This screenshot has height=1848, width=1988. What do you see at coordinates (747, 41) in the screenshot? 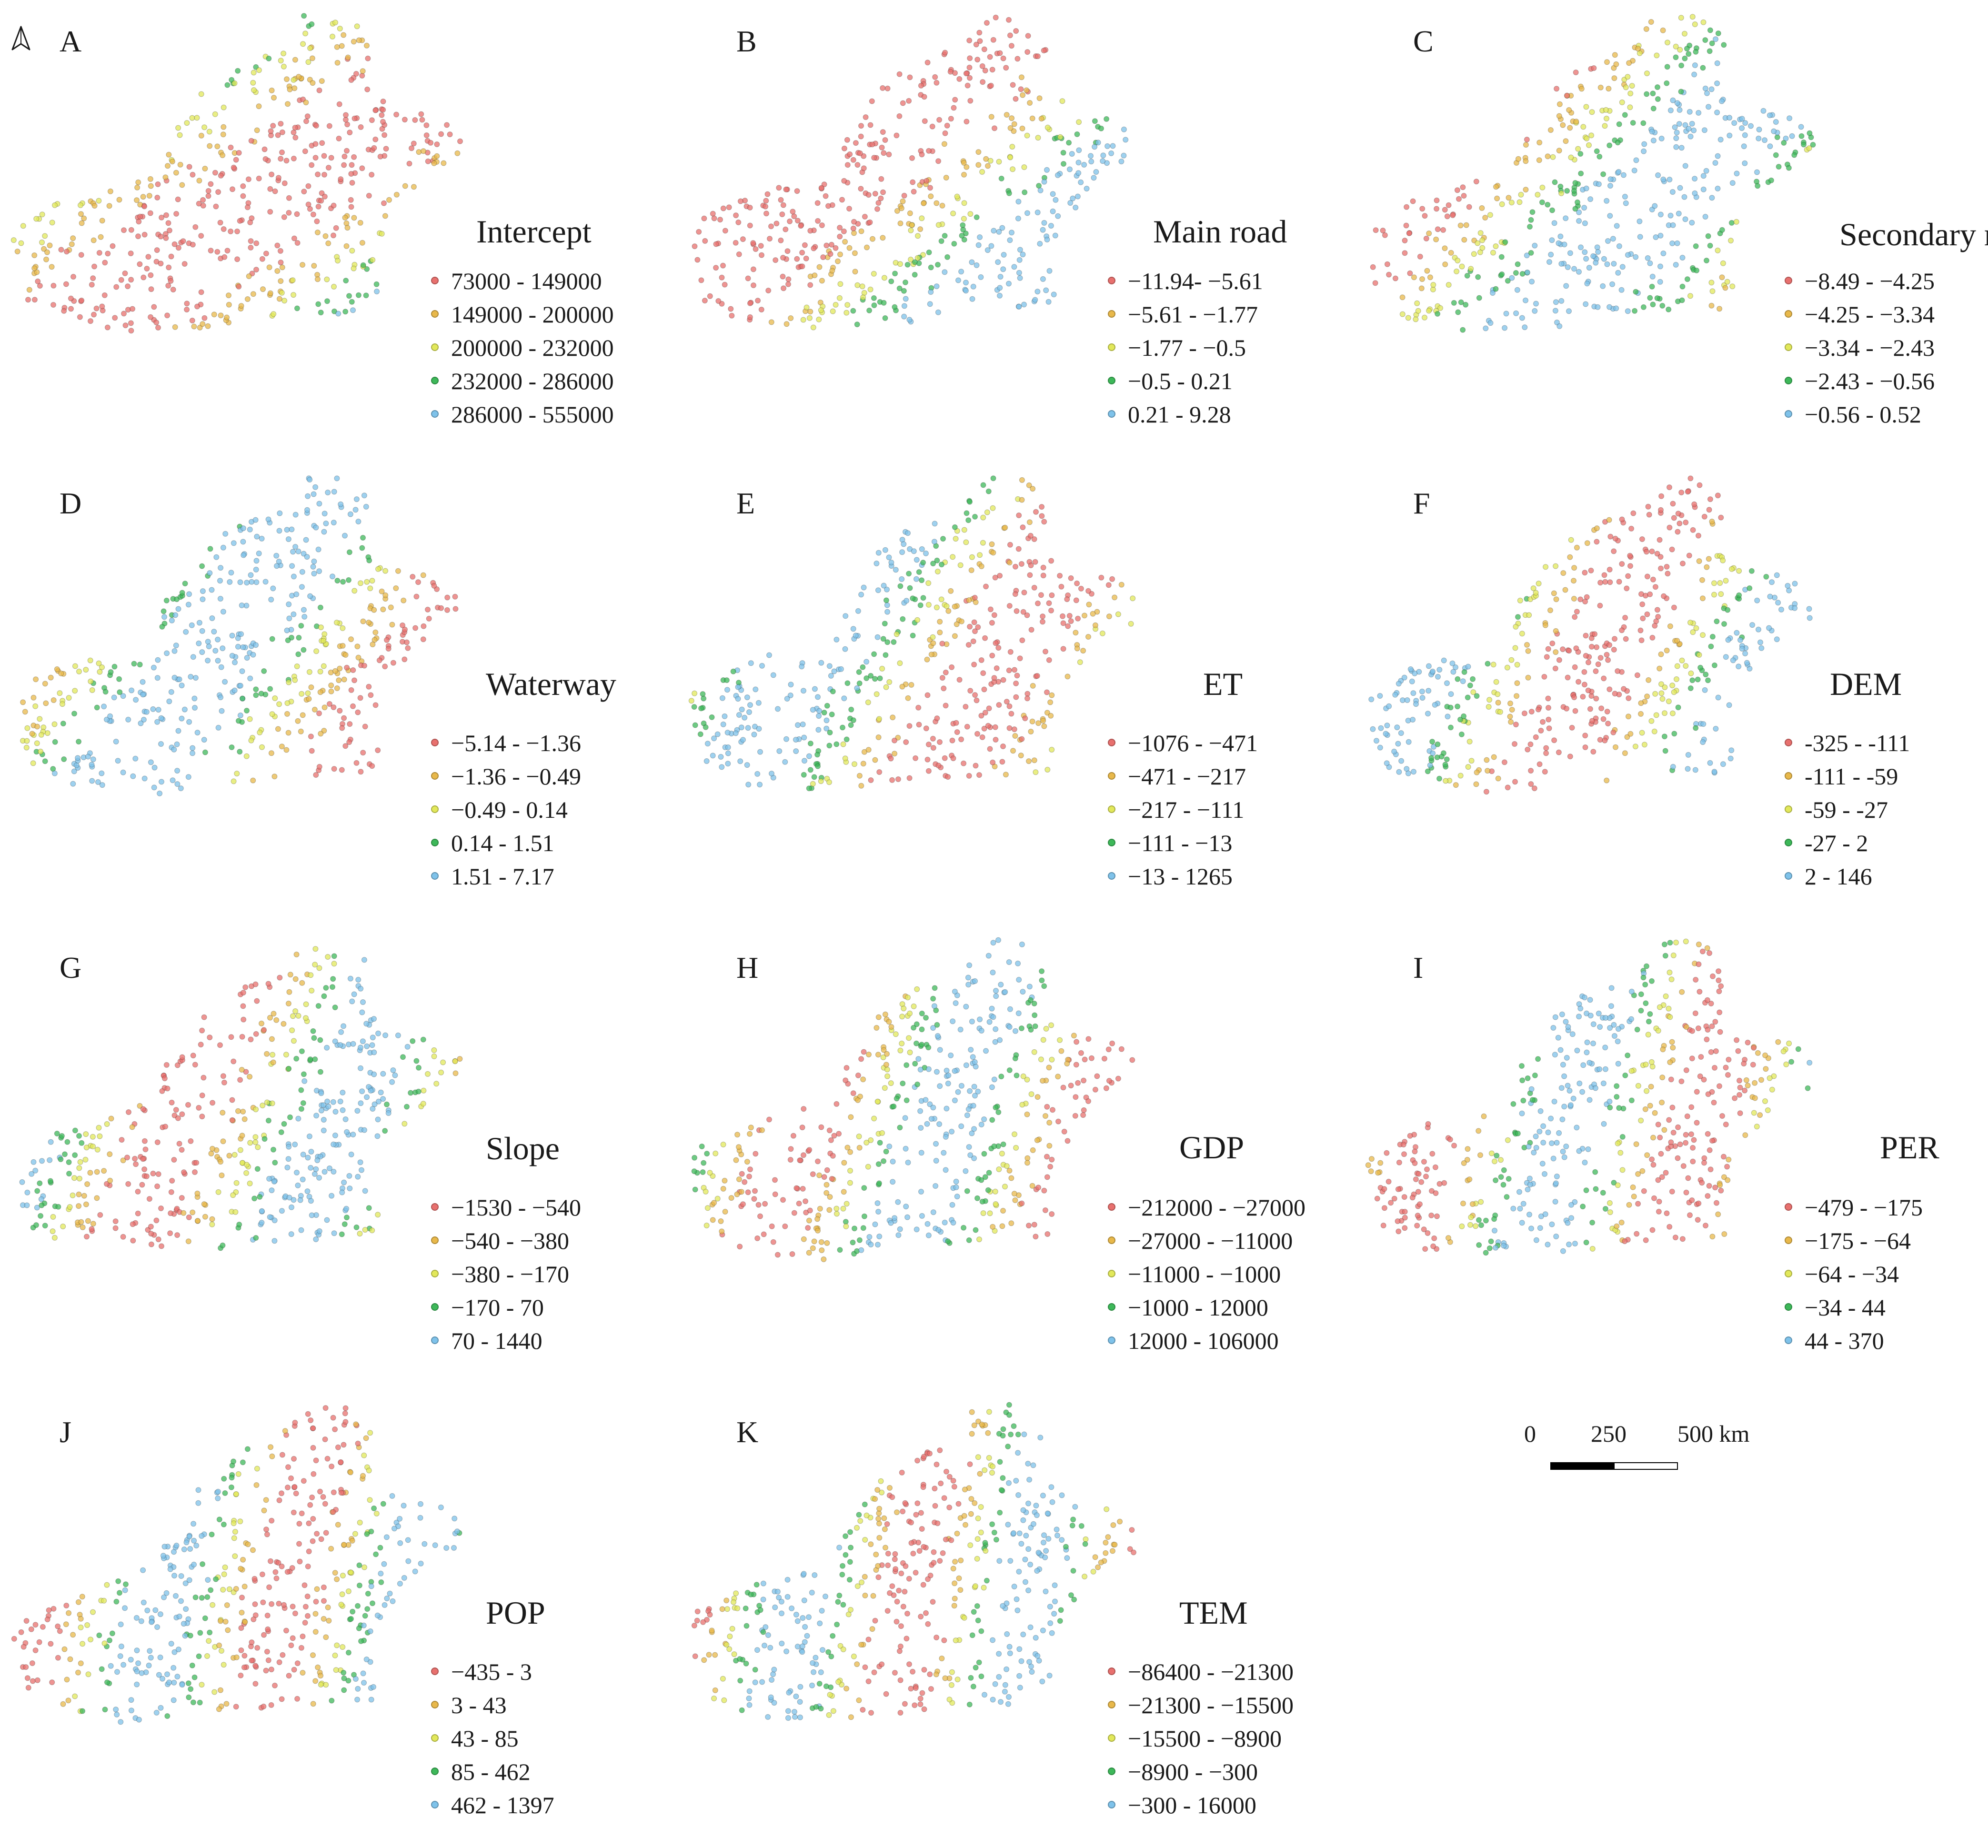
I see `panel-letter: B` at bounding box center [747, 41].